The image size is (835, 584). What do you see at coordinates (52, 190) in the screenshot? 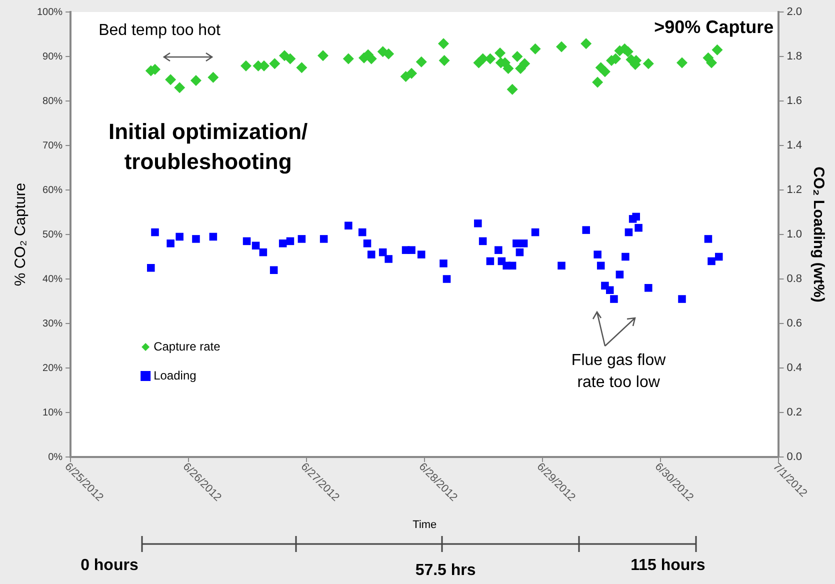
I see `y-tick-label: 60%` at bounding box center [52, 190].